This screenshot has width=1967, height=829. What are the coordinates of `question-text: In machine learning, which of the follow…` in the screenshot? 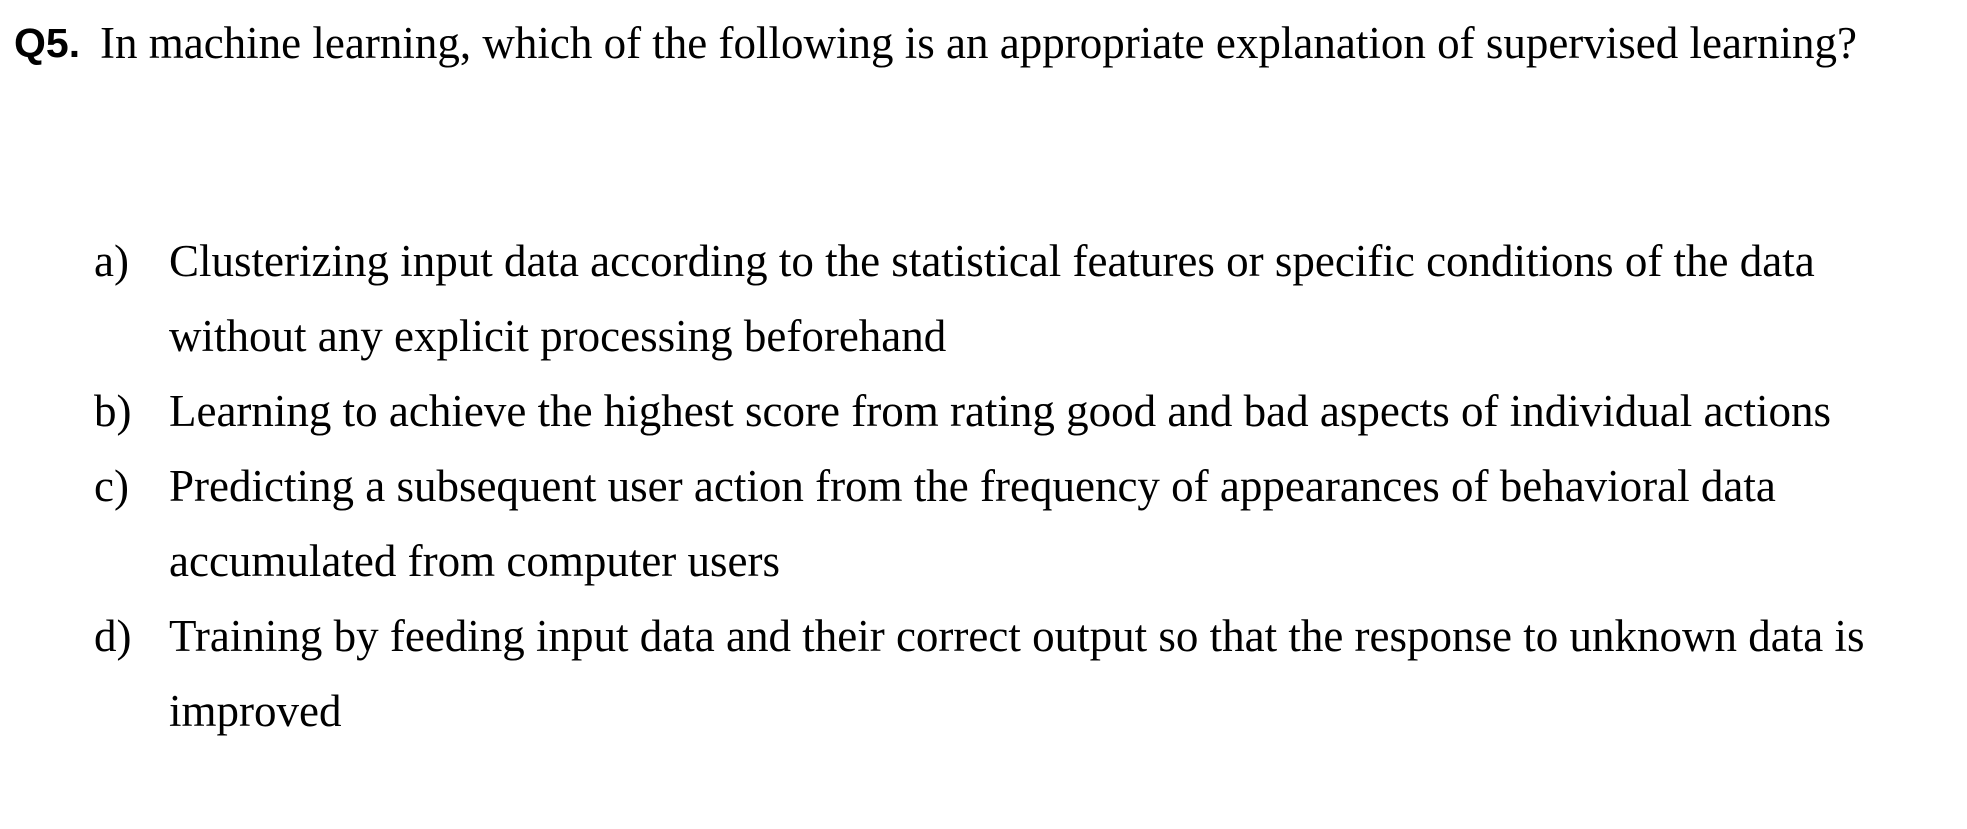 It's located at (978, 43).